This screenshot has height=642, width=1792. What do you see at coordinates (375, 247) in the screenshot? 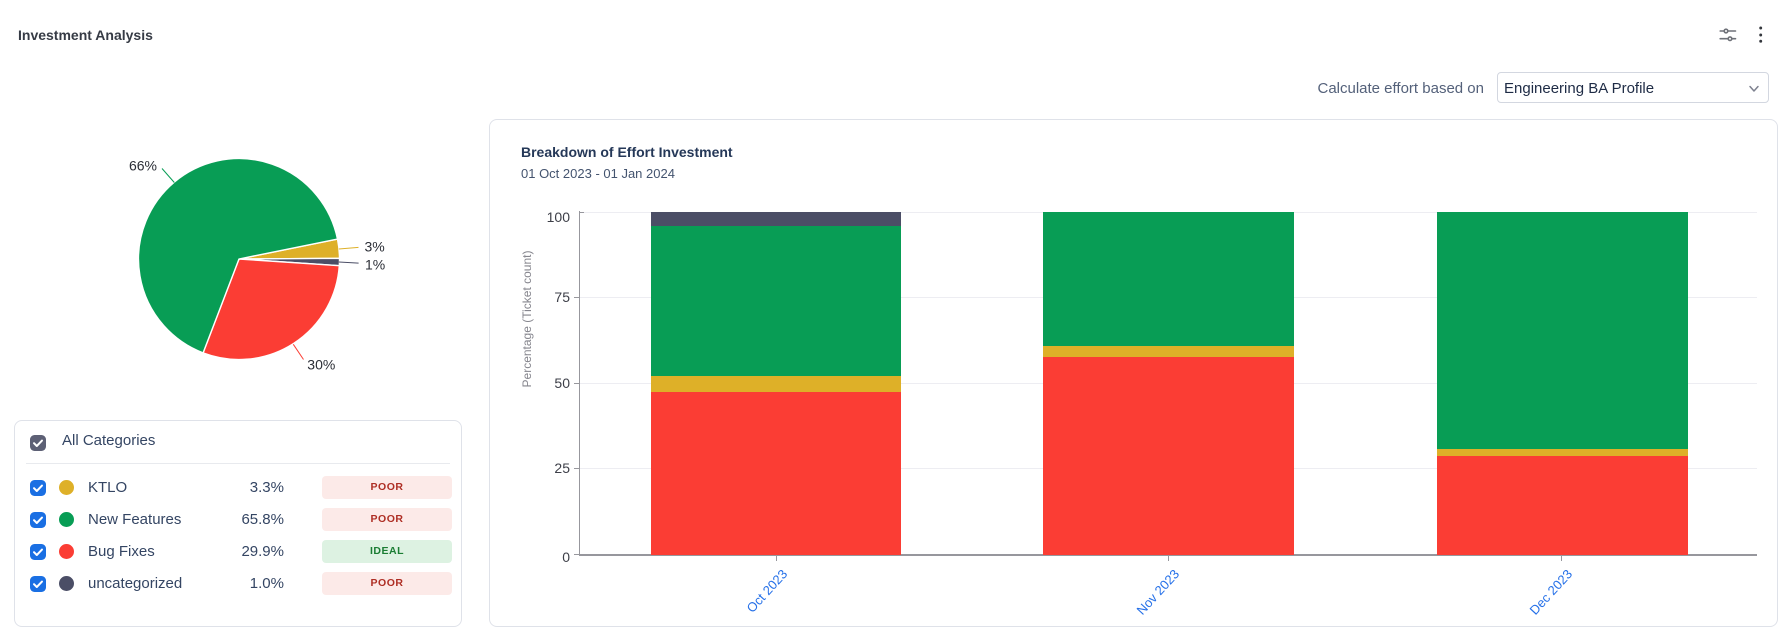
I see `svg-text: 3%` at bounding box center [375, 247].